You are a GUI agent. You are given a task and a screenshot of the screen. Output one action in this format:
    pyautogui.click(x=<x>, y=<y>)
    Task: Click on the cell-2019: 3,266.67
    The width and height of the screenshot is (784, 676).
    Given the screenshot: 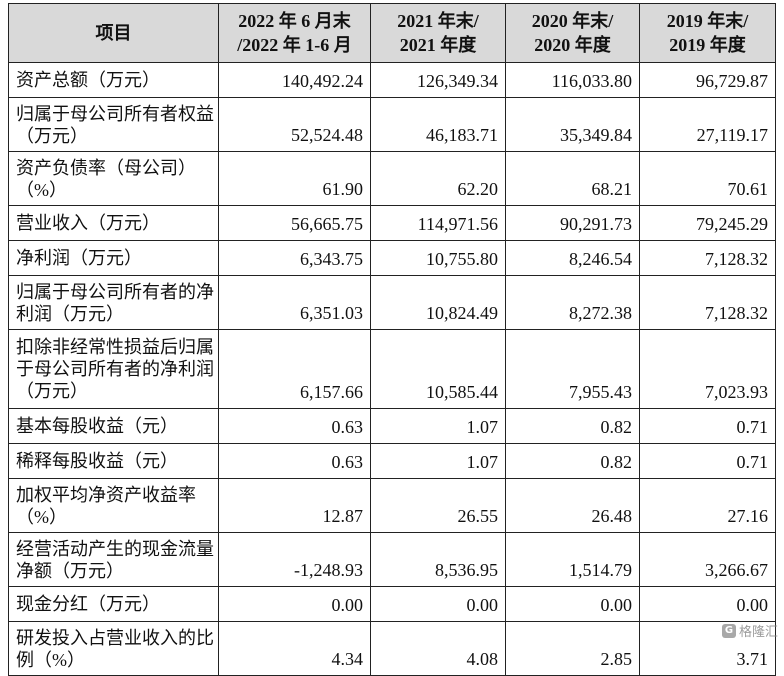 What is the action you would take?
    pyautogui.click(x=707, y=559)
    